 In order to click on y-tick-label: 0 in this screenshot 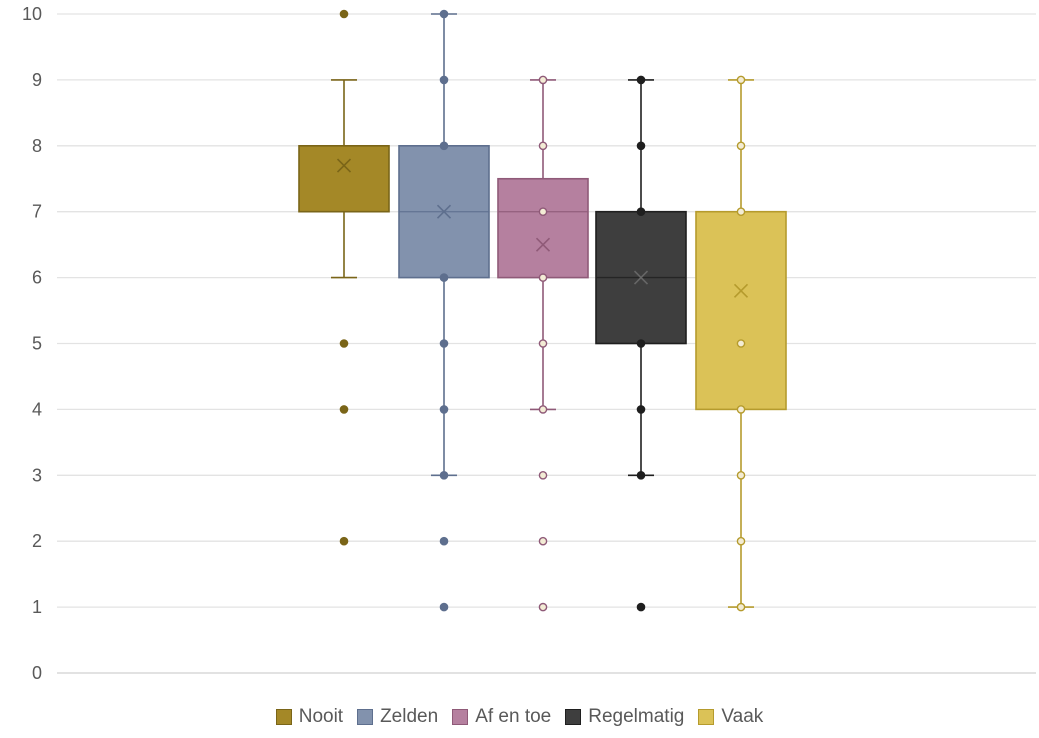, I will do `click(37, 673)`.